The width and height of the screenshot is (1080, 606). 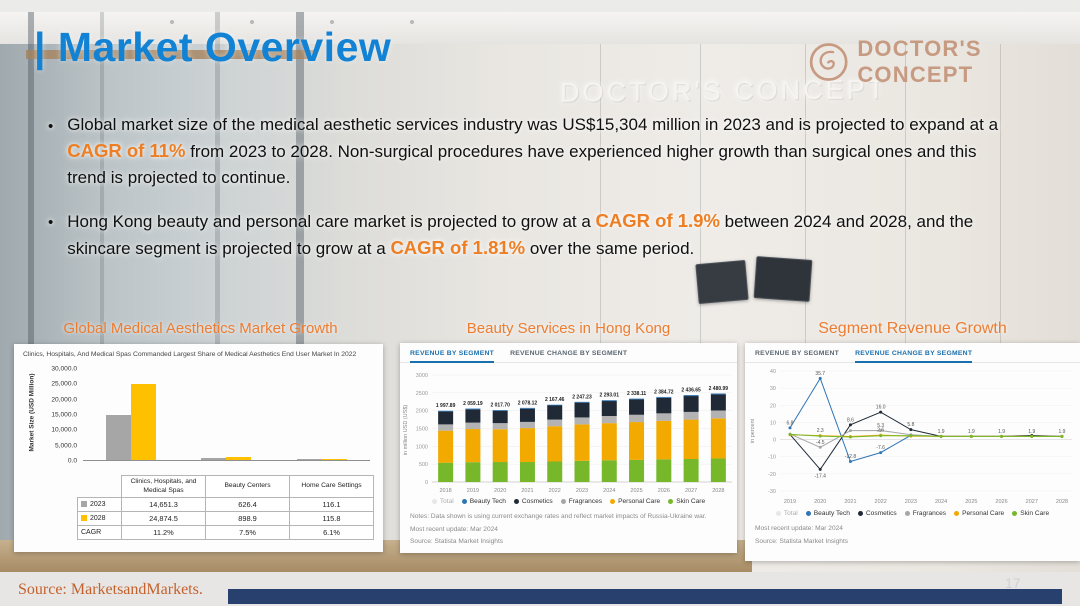 I want to click on x-tick-label: 2019, so click(x=790, y=502).